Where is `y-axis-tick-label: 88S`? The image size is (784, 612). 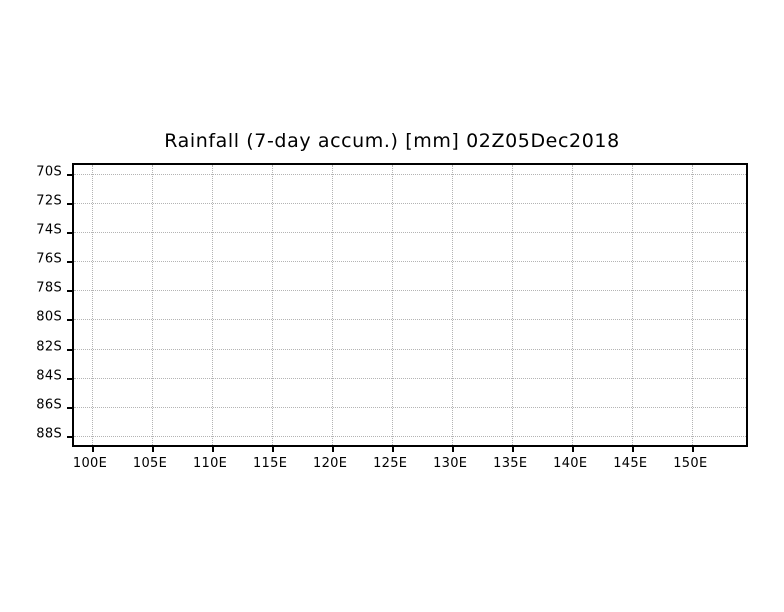
y-axis-tick-label: 88S is located at coordinates (49, 434).